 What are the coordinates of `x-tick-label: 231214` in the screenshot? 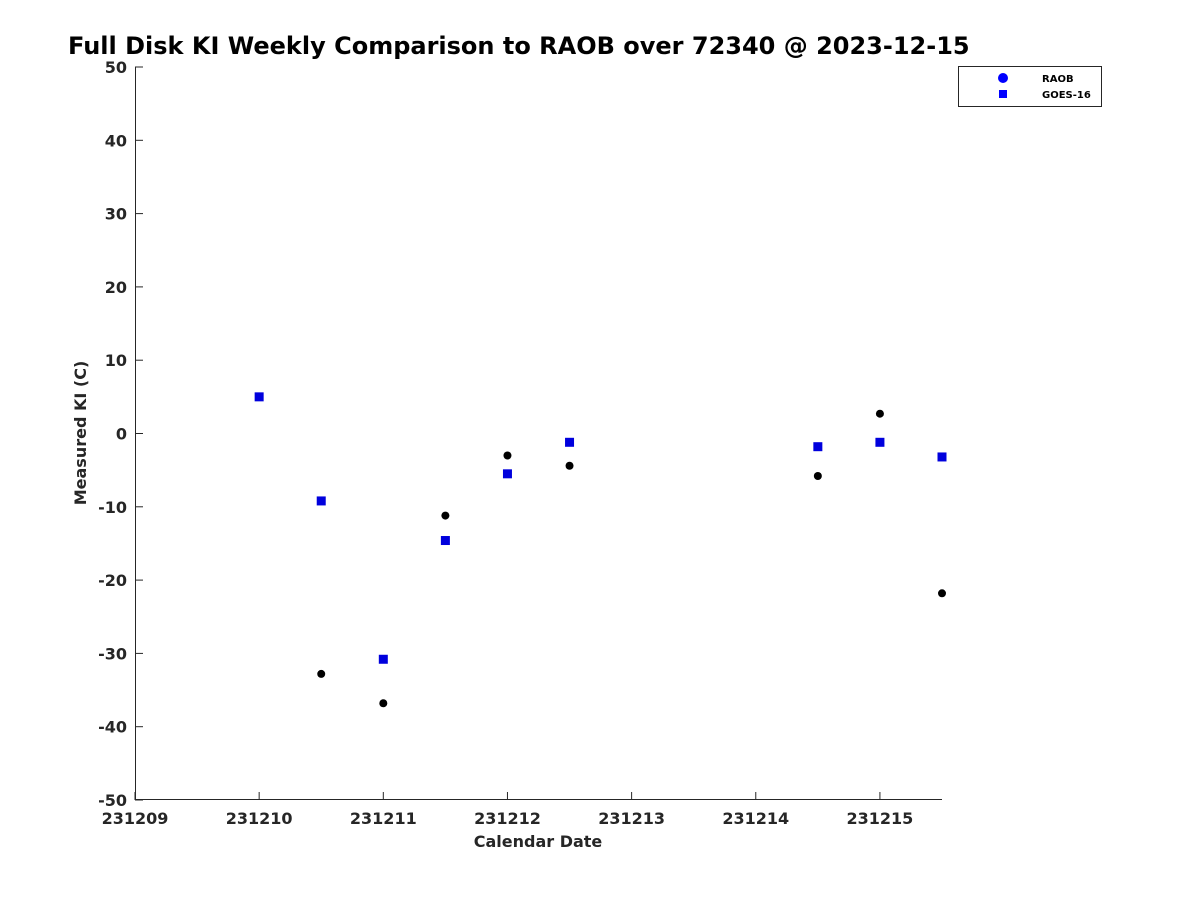 It's located at (755, 818).